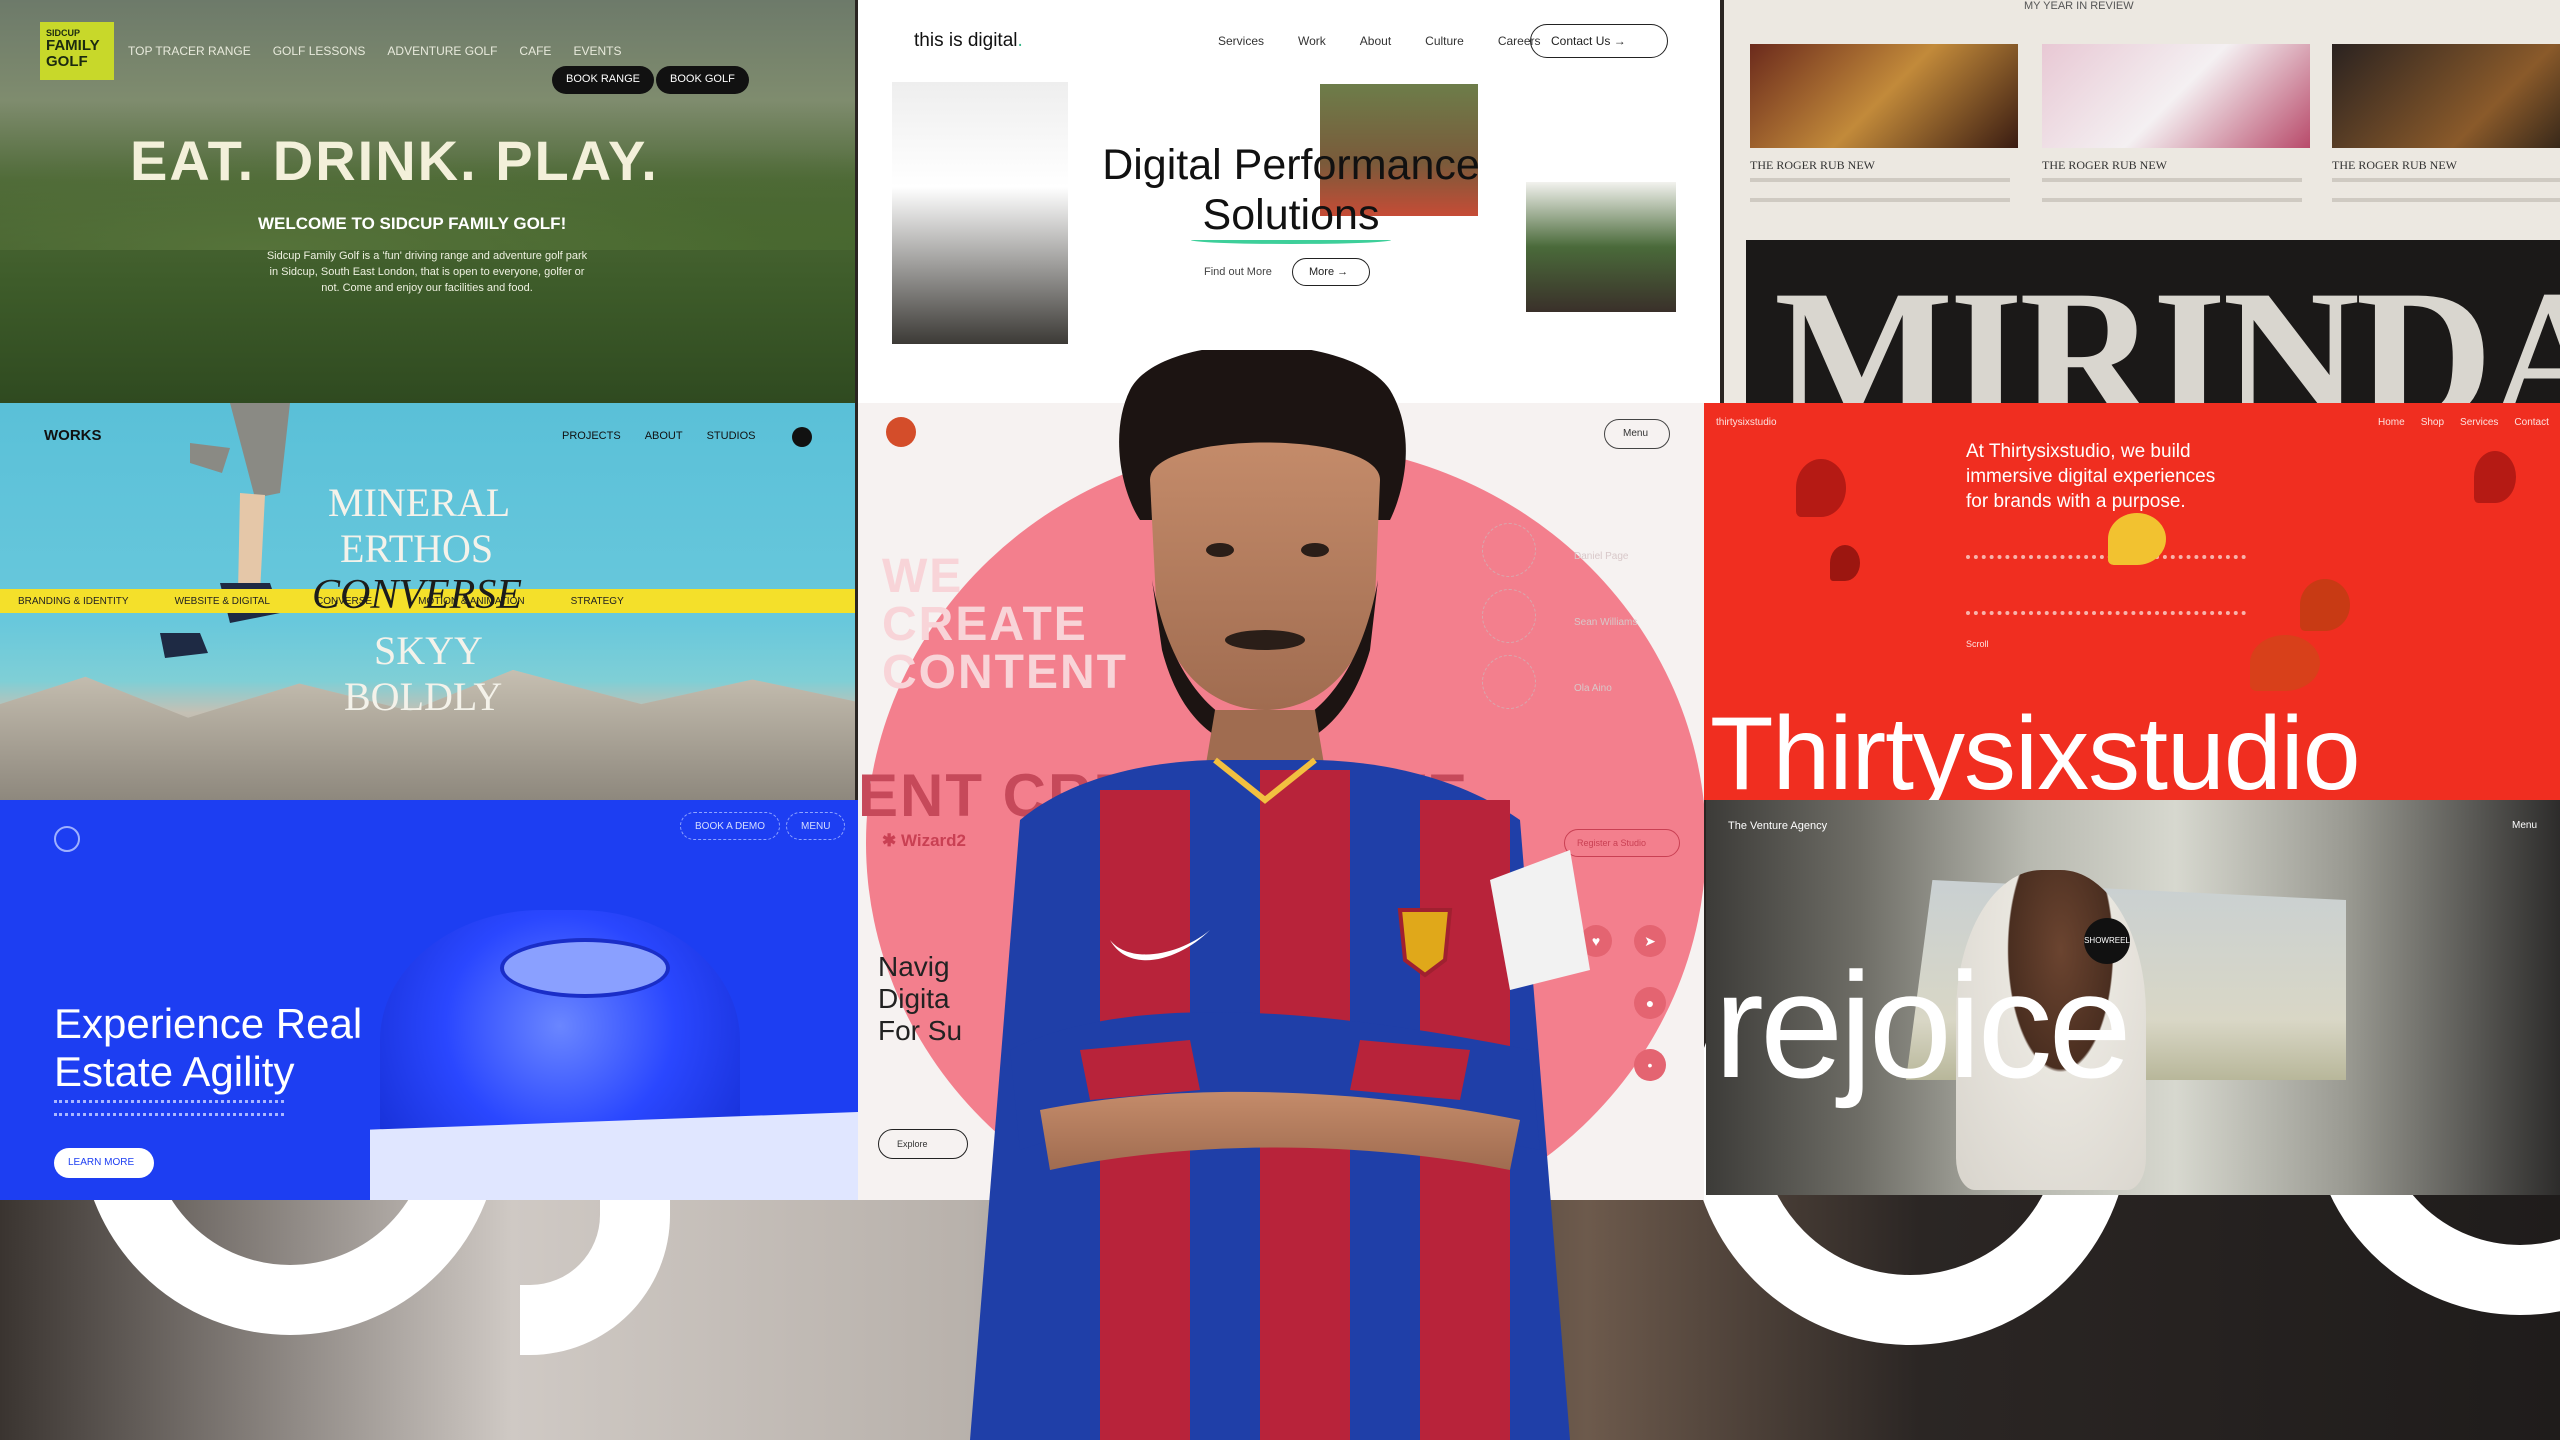  What do you see at coordinates (731, 436) in the screenshot?
I see `nav-item: STUDIOS` at bounding box center [731, 436].